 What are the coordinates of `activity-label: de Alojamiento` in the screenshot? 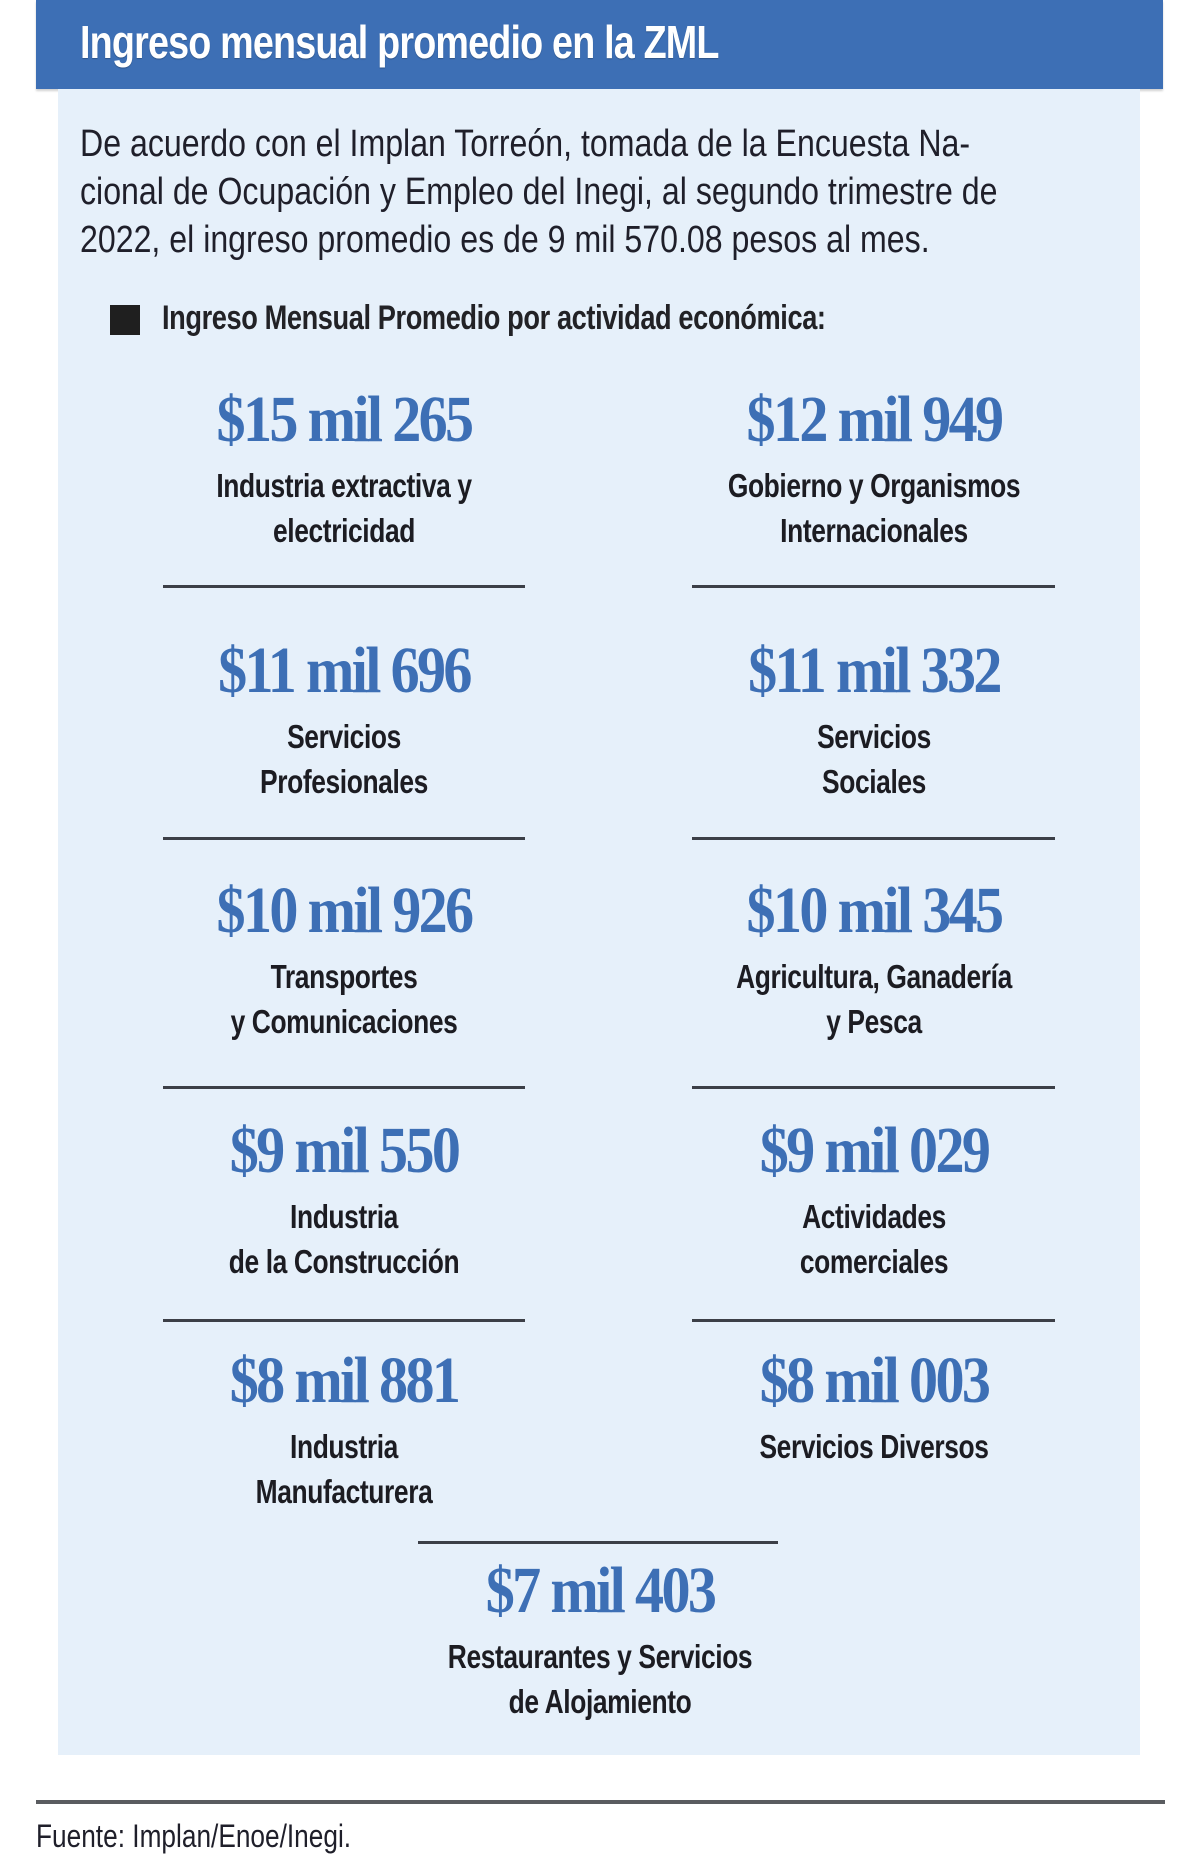 It's located at (600, 1701).